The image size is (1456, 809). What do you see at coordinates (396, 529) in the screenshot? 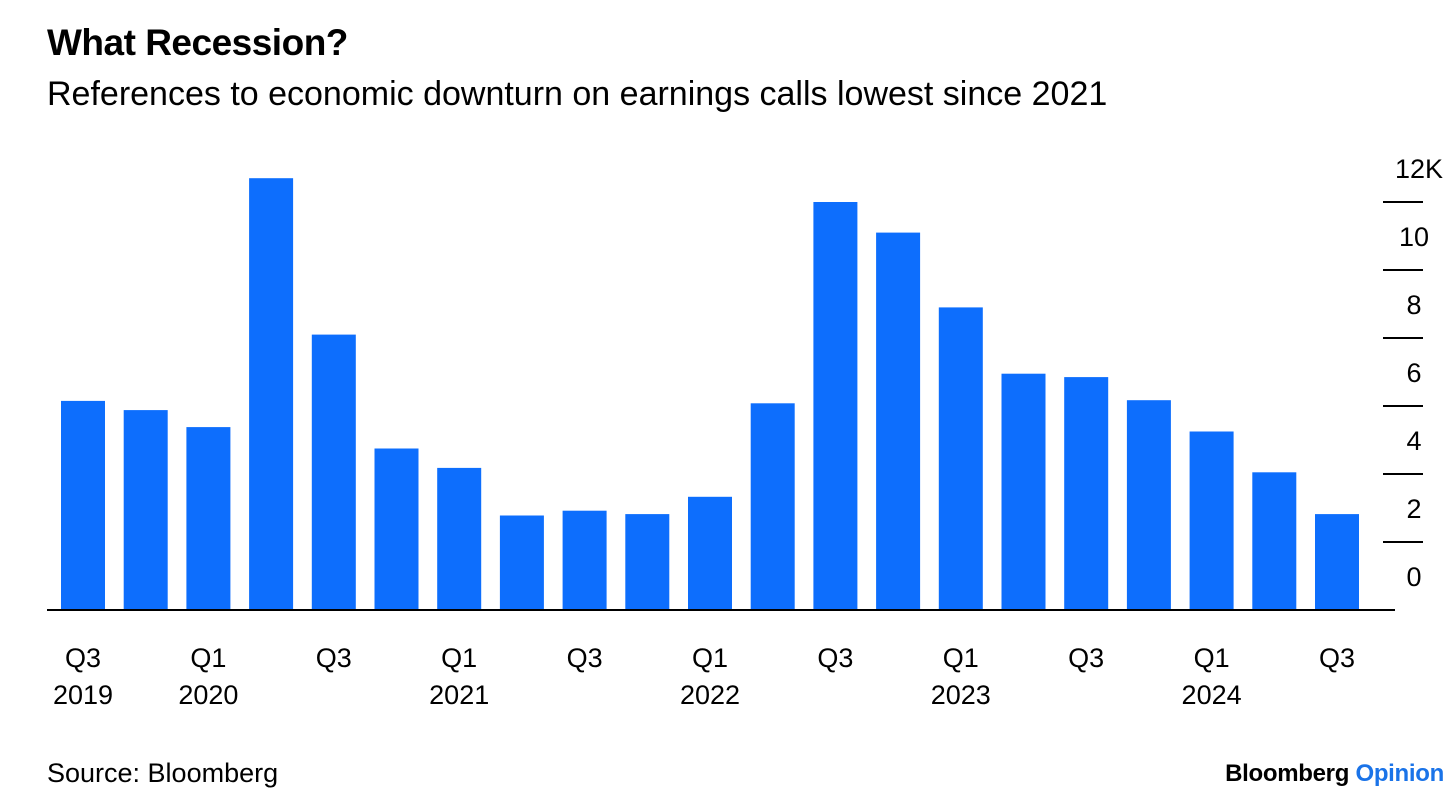
I see `bar-q4-2020` at bounding box center [396, 529].